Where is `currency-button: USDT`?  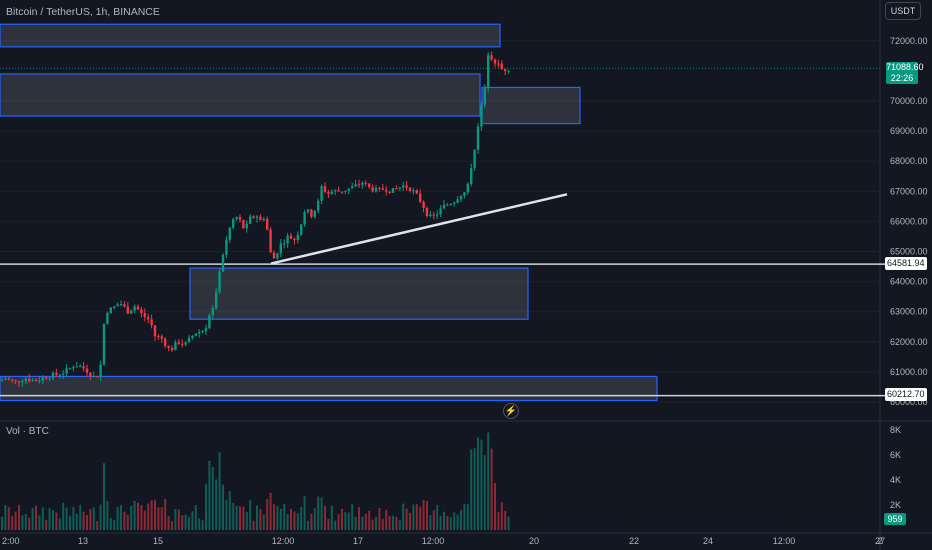 currency-button: USDT is located at coordinates (903, 11).